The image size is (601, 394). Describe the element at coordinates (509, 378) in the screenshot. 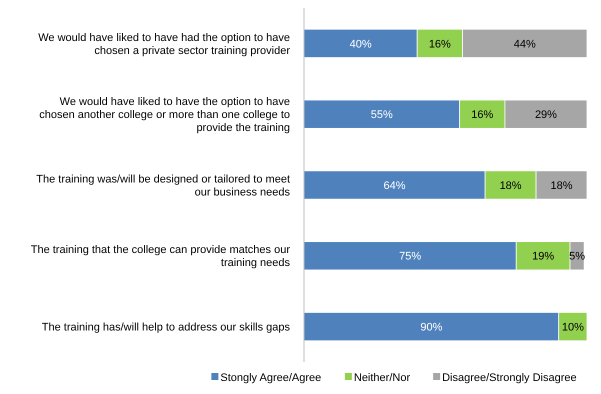

I see `legend-label: Disagree/Strongly Disagree` at that location.